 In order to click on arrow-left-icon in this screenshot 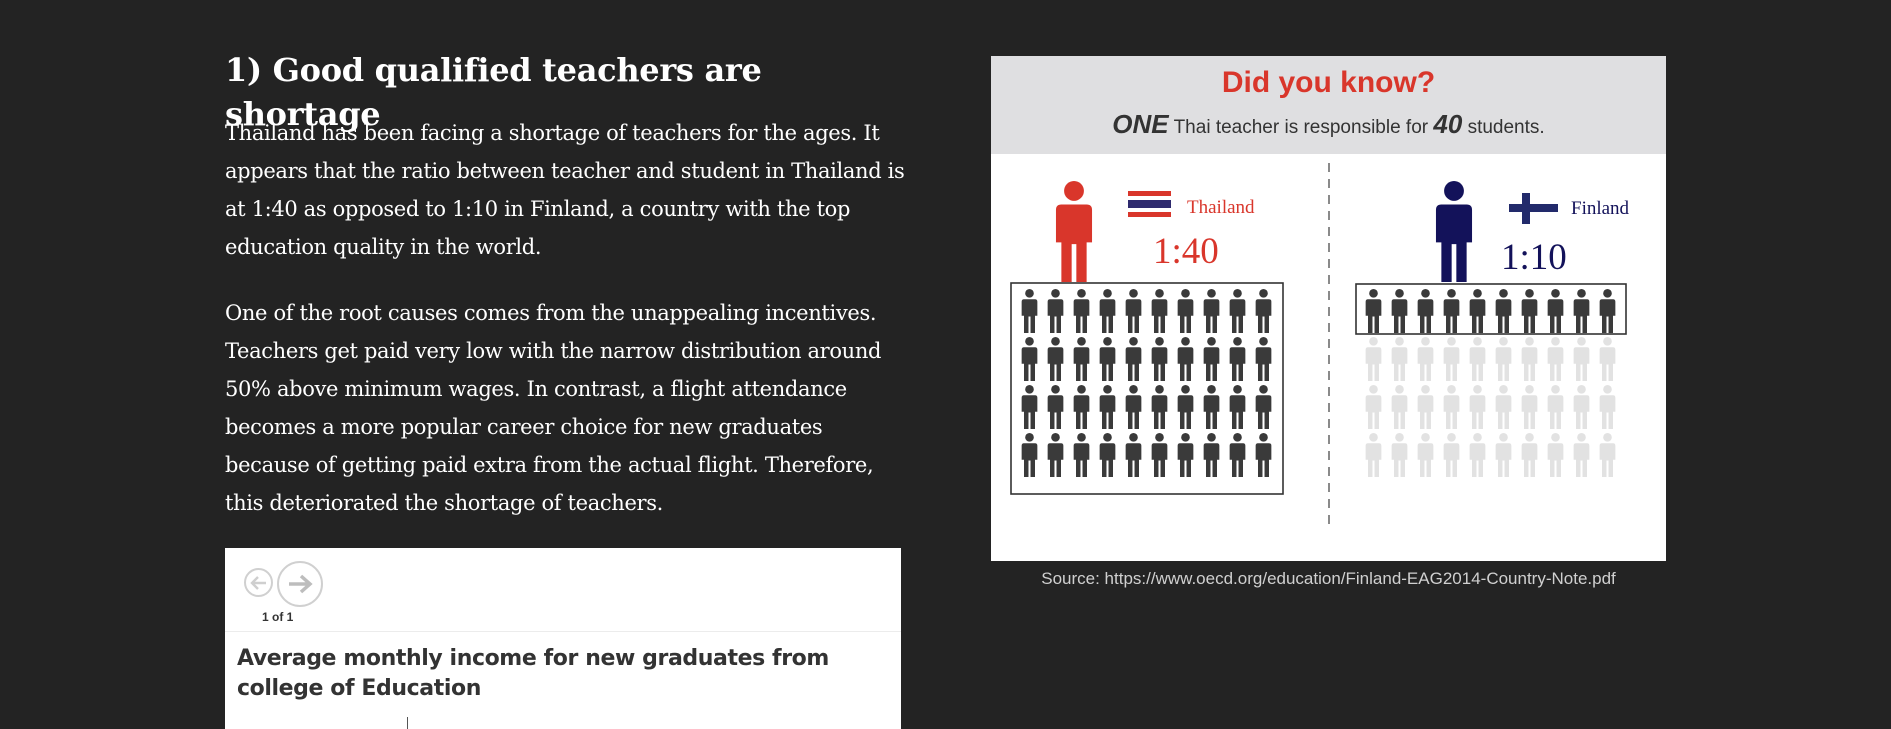, I will do `click(258, 582)`.